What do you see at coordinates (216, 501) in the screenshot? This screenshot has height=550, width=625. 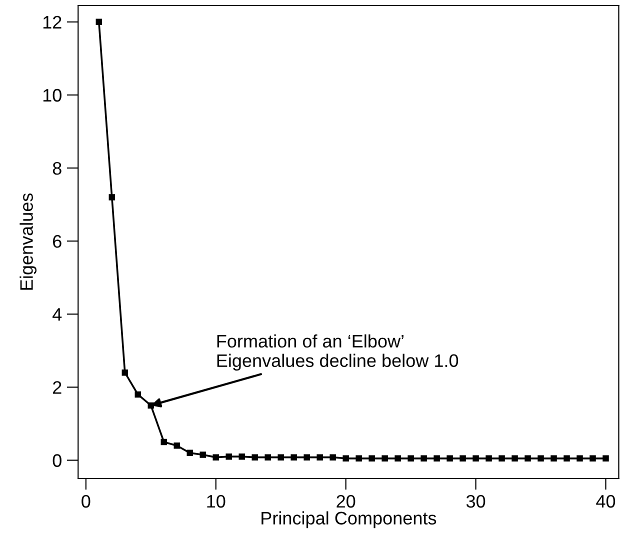 I see `x-tick-label: 10` at bounding box center [216, 501].